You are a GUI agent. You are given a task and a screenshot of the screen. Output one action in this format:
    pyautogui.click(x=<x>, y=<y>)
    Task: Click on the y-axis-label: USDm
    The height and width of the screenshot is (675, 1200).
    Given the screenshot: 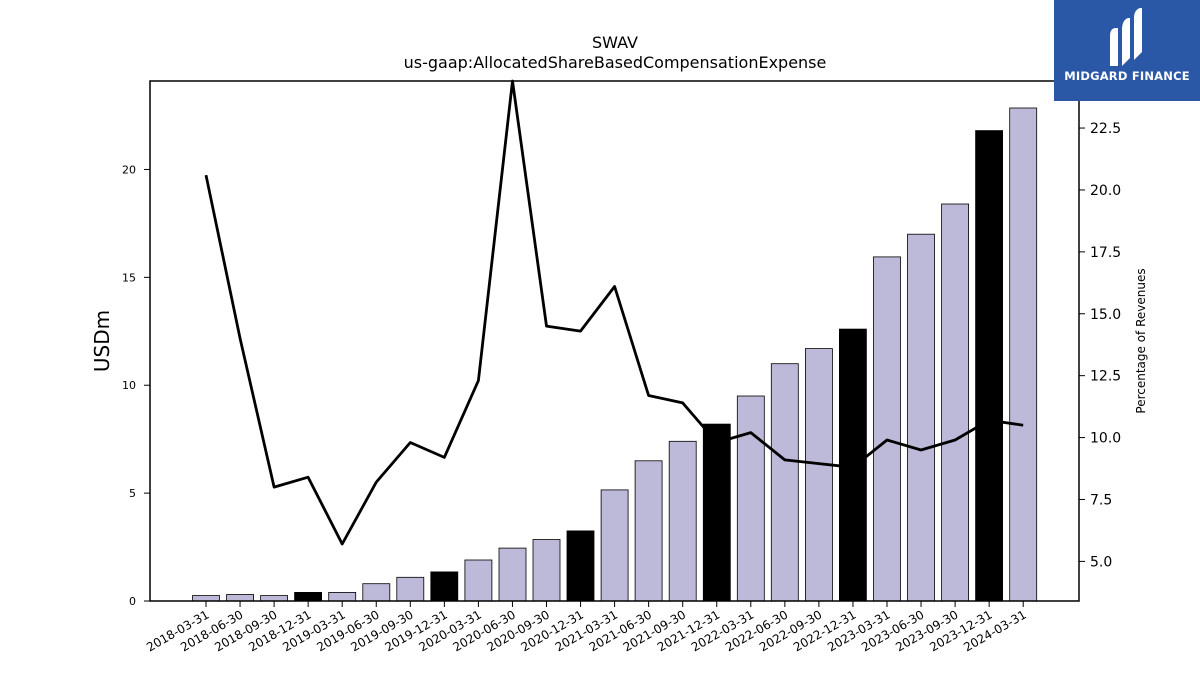 What is the action you would take?
    pyautogui.click(x=102, y=341)
    